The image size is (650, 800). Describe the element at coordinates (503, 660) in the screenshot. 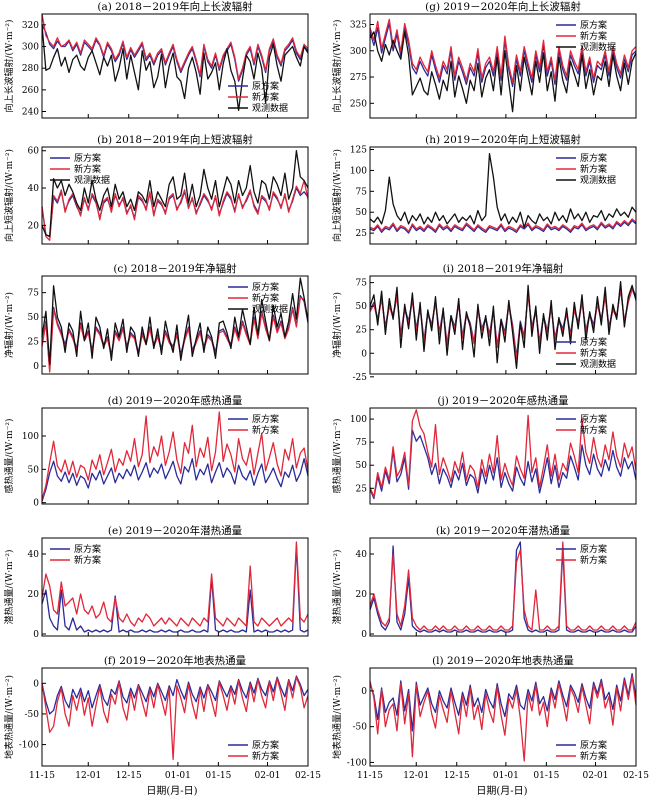

I see `panel-title-l: (l) 2019－2020年地表热通量` at that location.